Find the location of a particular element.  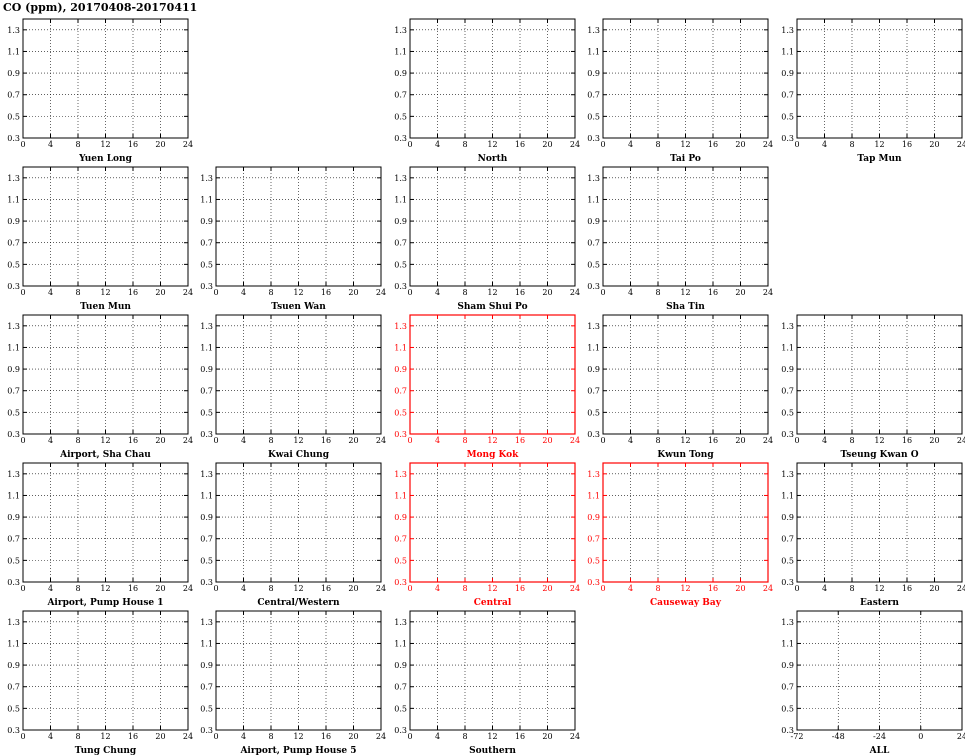

panel-15: 0 4 8 12 16 20 24 0.3 0.5 0.7 0.9 1.1 1.3 Central is located at coordinates (487, 535).